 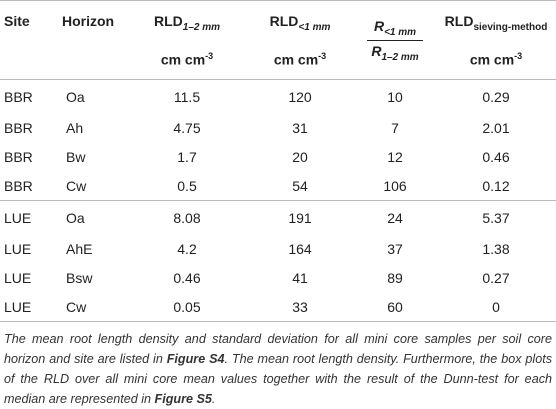 What do you see at coordinates (395, 186) in the screenshot?
I see `table-cell: 106` at bounding box center [395, 186].